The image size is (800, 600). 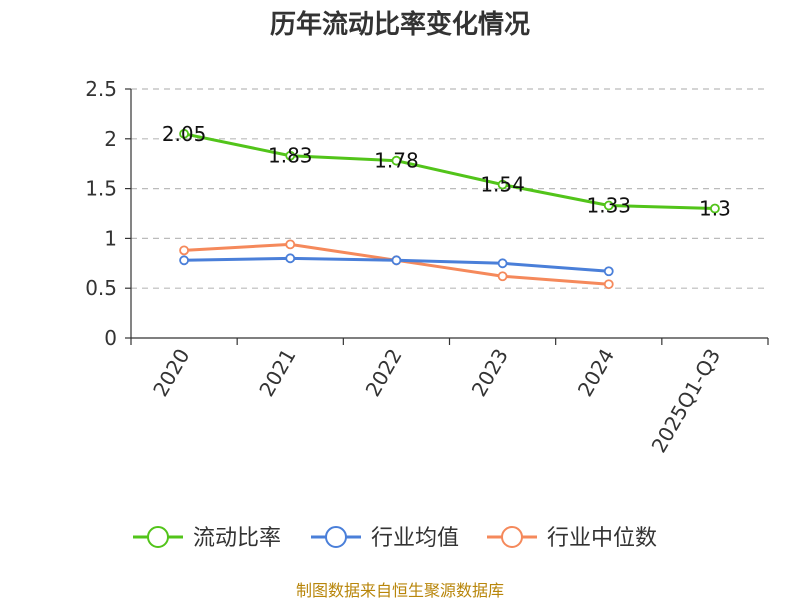 I want to click on legend-label: 行业均值, so click(x=415, y=538).